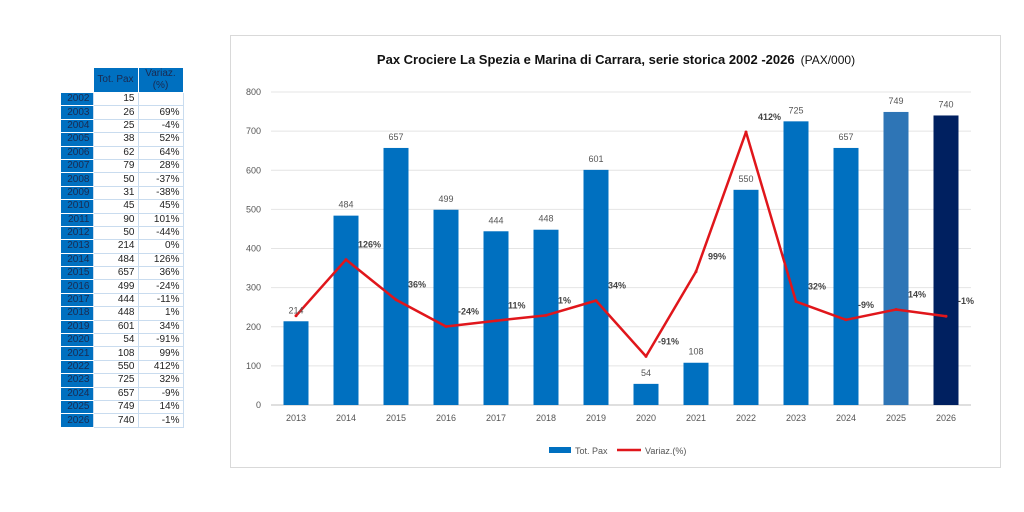 This screenshot has width=1024, height=512. Describe the element at coordinates (115, 126) in the screenshot. I see `tot-pax-cell: 25` at that location.